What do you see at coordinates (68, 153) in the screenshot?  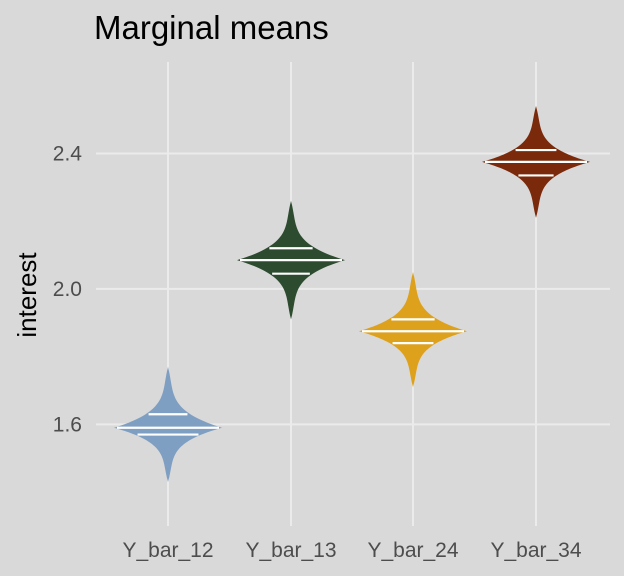 I see `y-tick-label: 2.4` at bounding box center [68, 153].